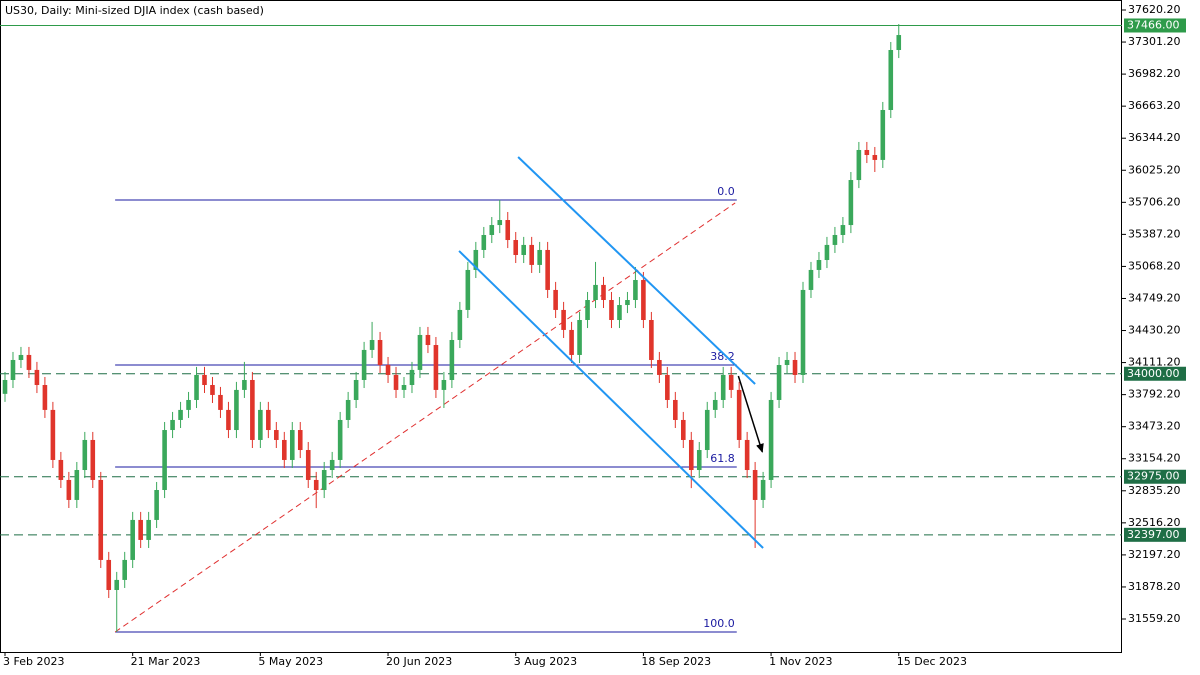 This screenshot has height=675, width=1200. I want to click on y-tick-label: 32197.20, so click(1154, 554).